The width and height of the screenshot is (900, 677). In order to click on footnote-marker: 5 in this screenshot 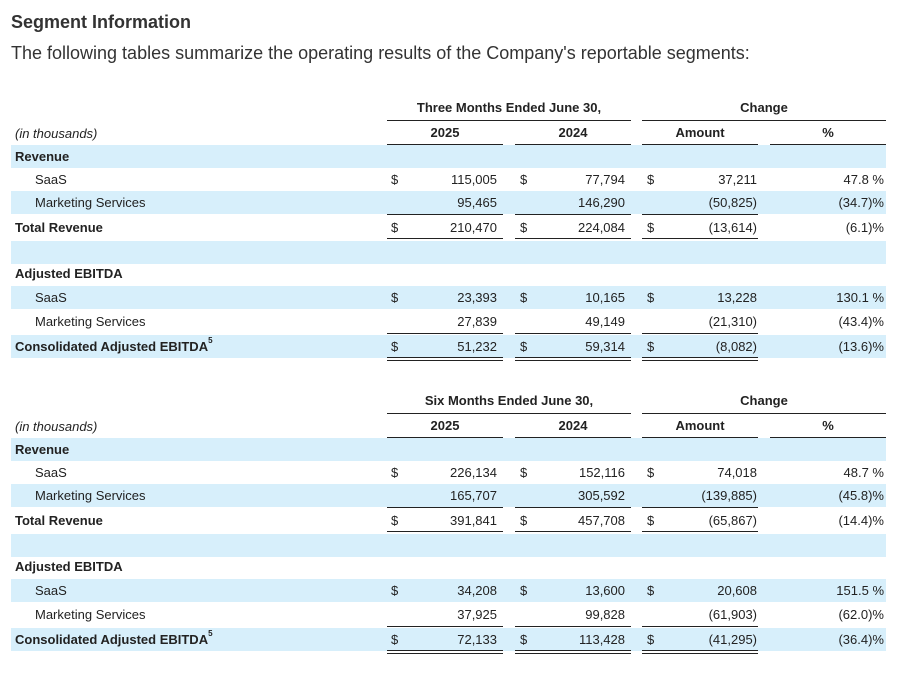, I will do `click(210, 340)`.